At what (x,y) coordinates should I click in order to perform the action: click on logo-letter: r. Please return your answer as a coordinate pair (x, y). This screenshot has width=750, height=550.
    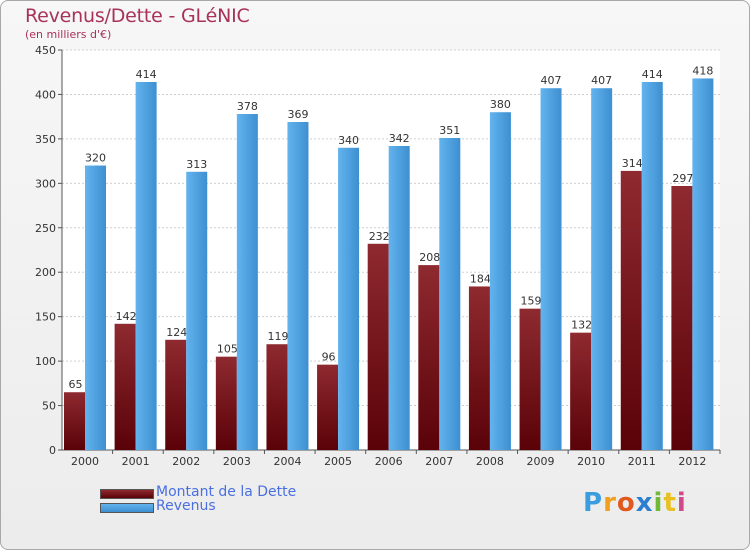
    Looking at the image, I should click on (610, 503).